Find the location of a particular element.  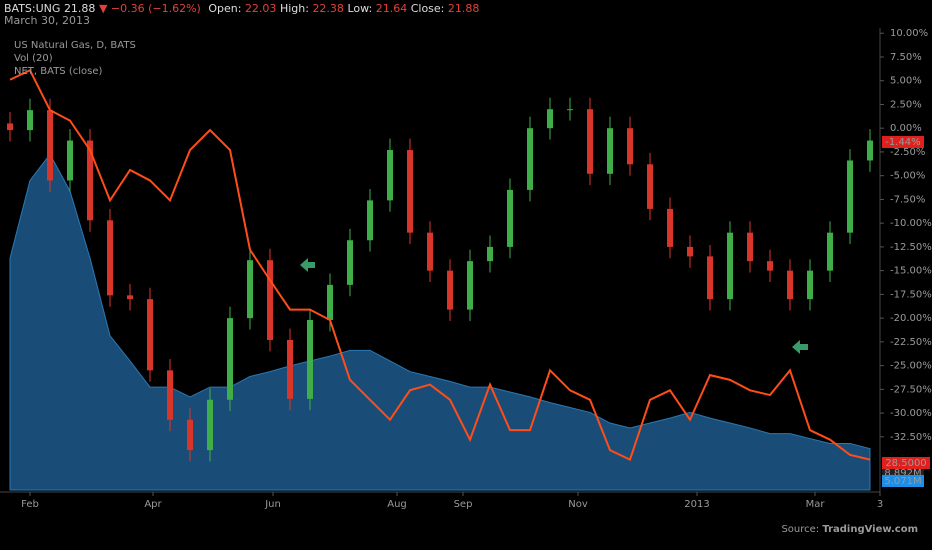

badge-label: 8.892M is located at coordinates (902, 473).